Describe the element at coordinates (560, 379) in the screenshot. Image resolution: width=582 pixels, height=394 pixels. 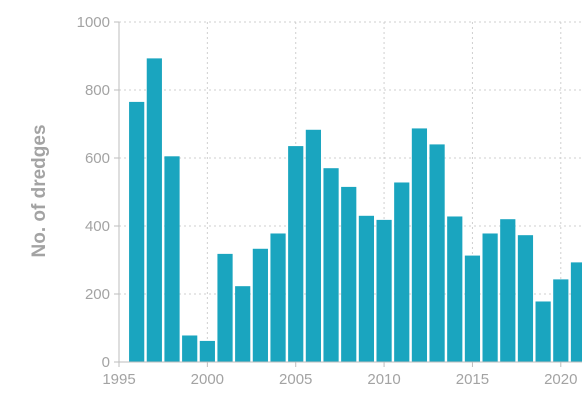
I see `x-tick-label: 2020` at that location.